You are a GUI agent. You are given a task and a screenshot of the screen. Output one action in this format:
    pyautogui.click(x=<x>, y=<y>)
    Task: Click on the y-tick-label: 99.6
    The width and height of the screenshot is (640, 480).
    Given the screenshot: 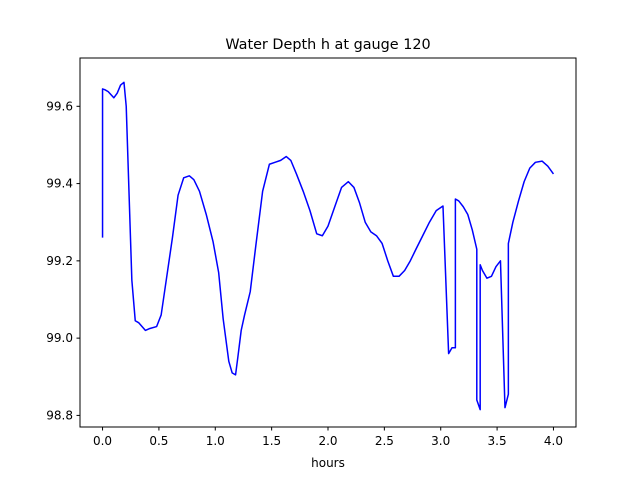 What is the action you would take?
    pyautogui.click(x=59, y=106)
    